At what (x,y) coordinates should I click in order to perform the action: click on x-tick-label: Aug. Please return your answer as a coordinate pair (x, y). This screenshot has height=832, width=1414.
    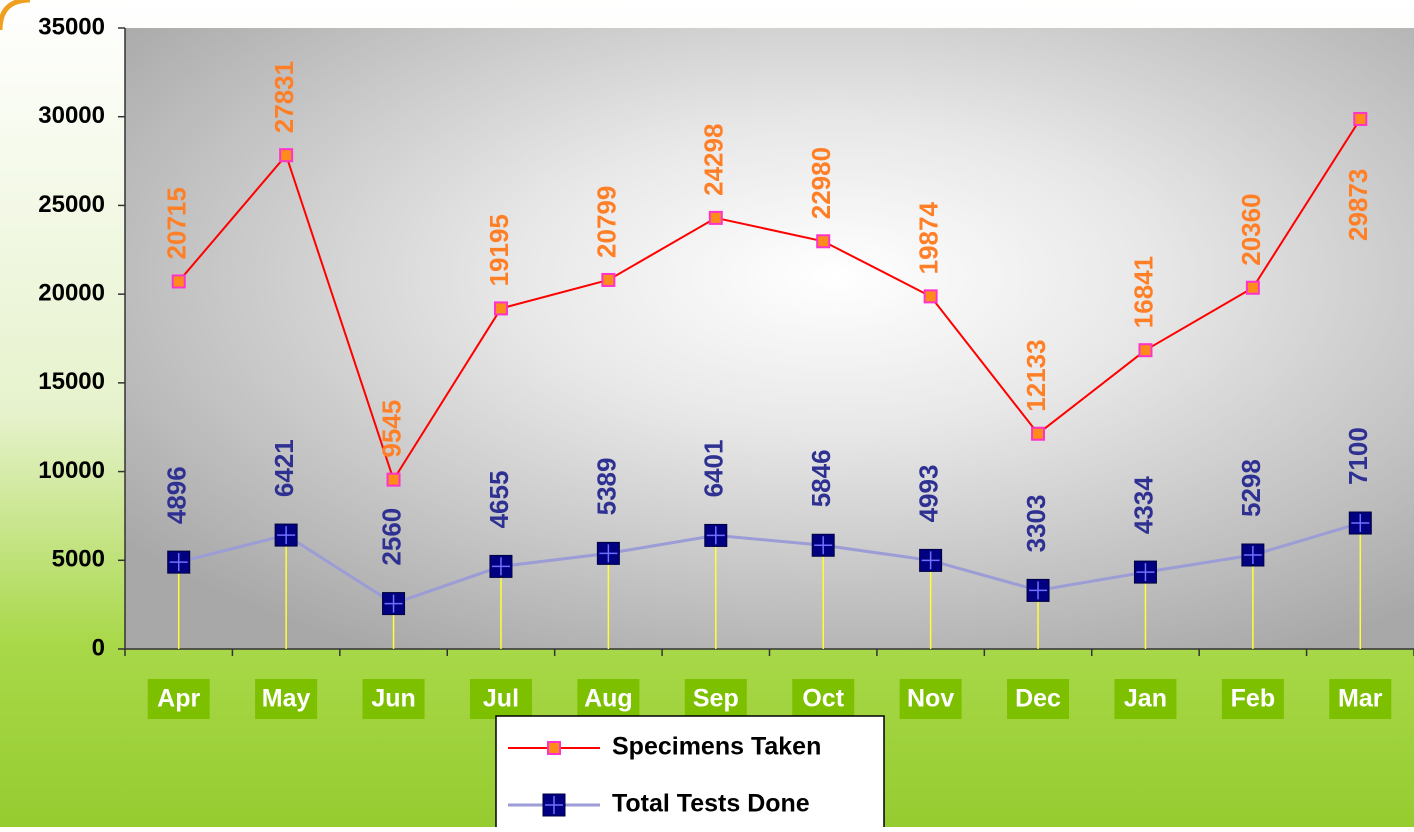
    Looking at the image, I should click on (608, 699).